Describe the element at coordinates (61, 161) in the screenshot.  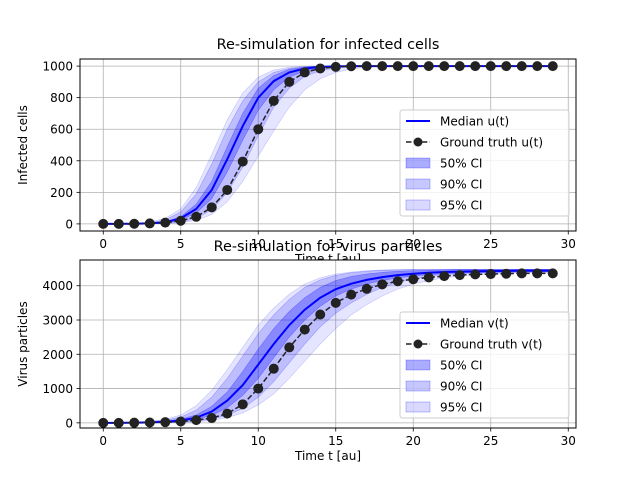
I see `y-tick-label: 400` at that location.